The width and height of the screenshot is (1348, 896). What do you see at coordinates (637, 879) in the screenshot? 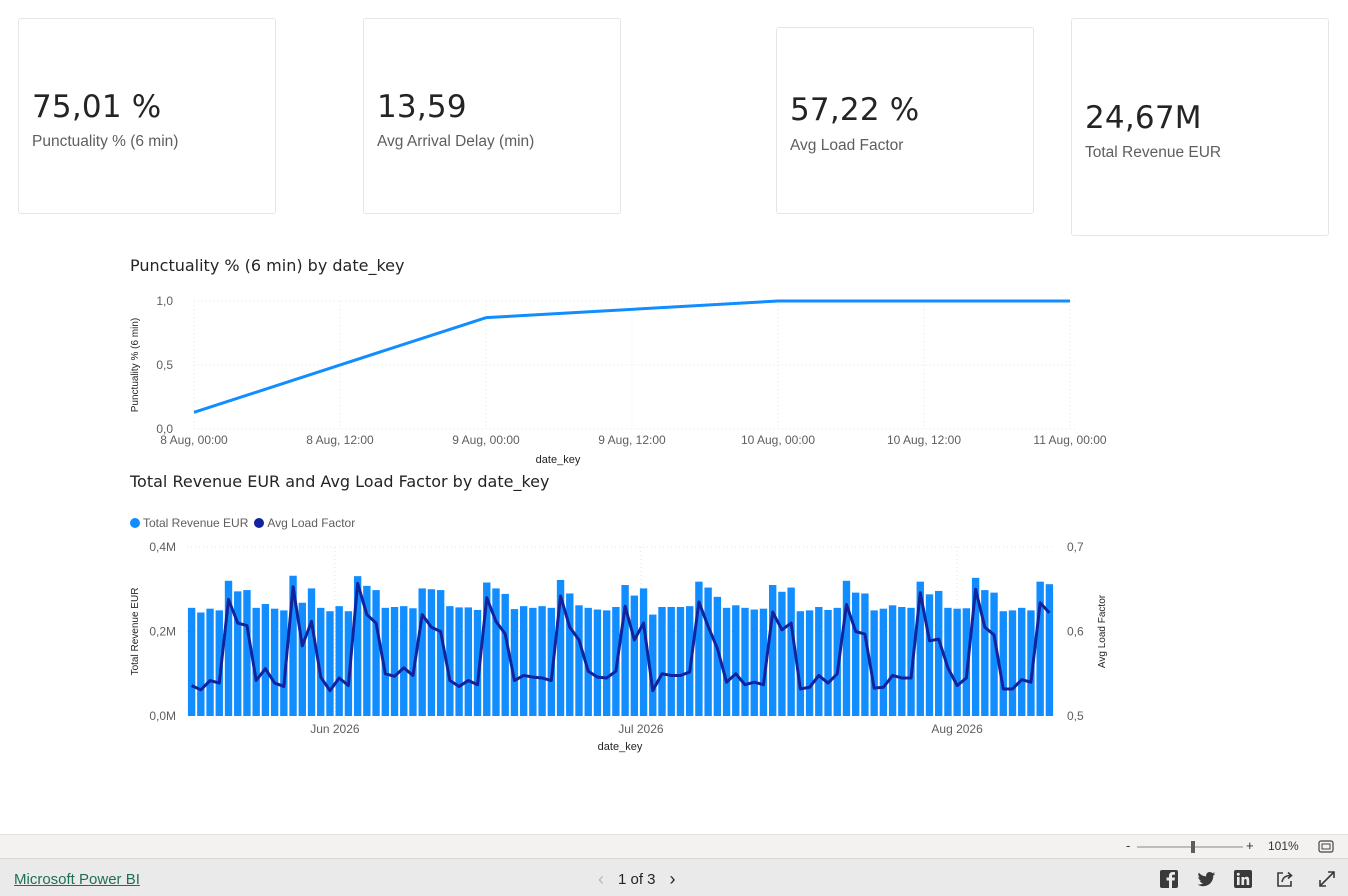
I see `page-indicator: 1 of 3` at bounding box center [637, 879].